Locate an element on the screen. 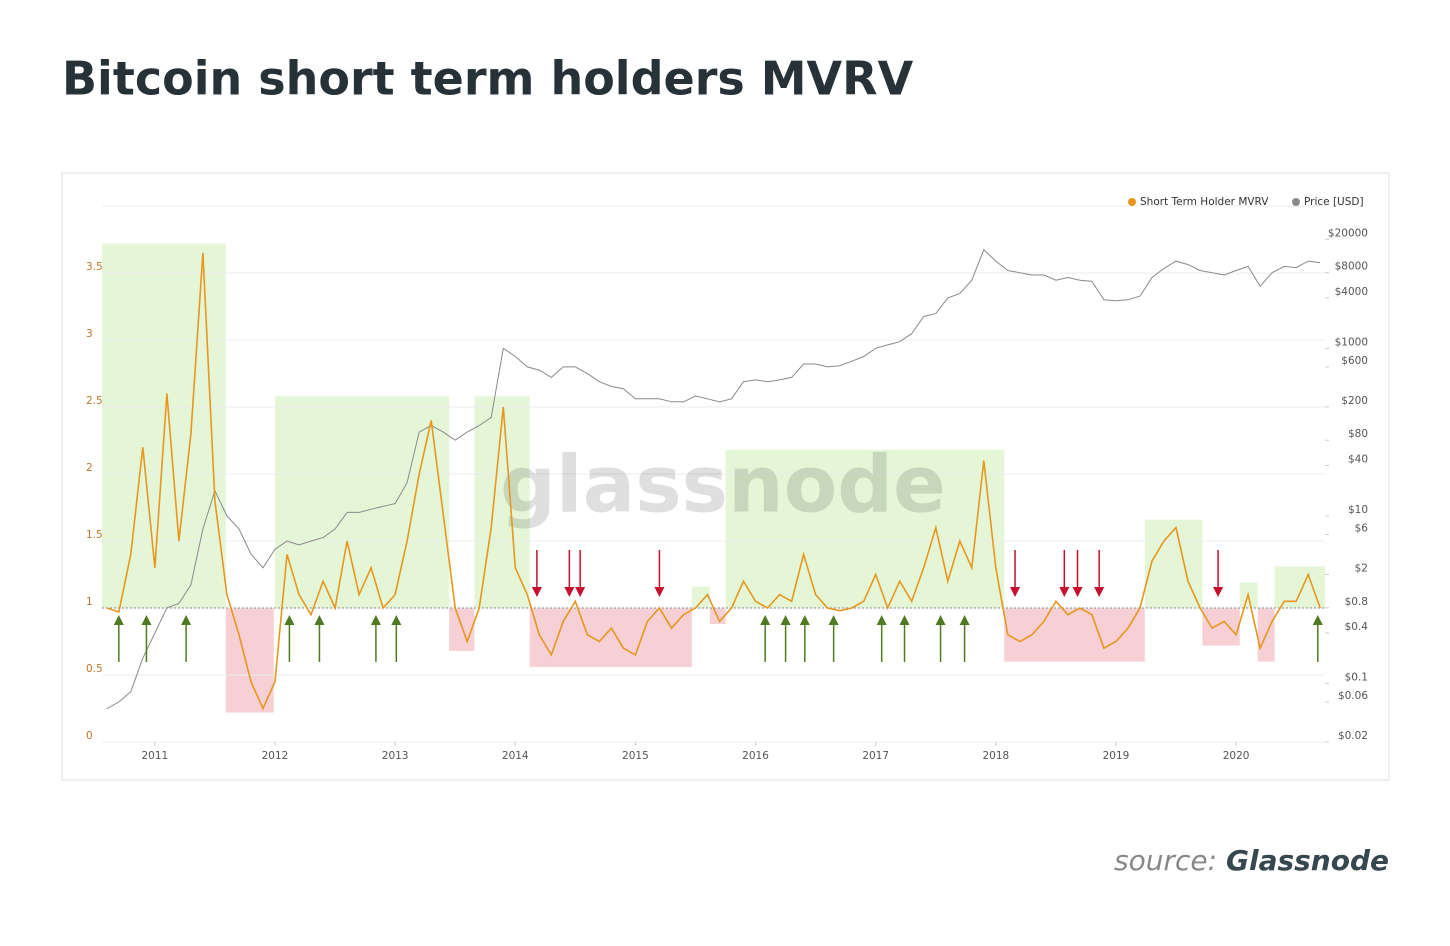 The height and width of the screenshot is (946, 1450). y2-tick-label: $1000 is located at coordinates (1351, 342).